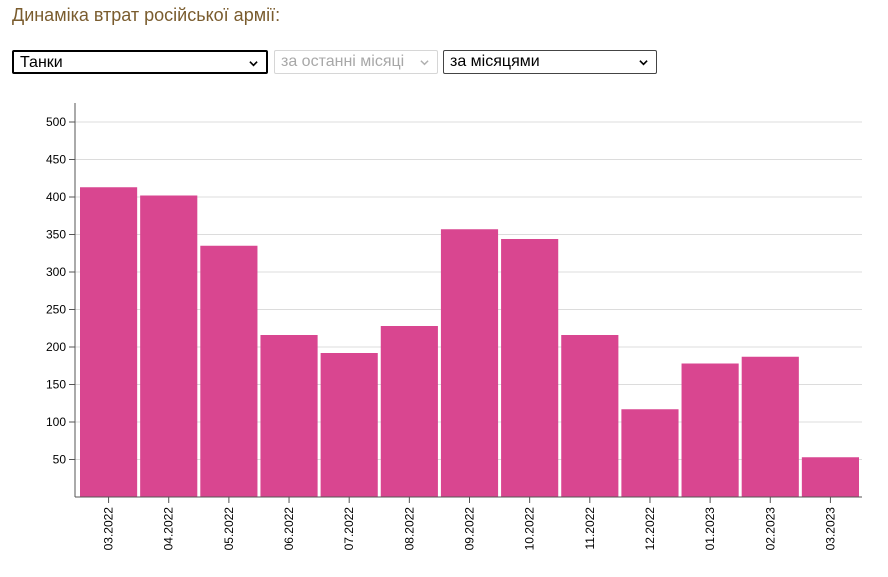 The width and height of the screenshot is (888, 577). I want to click on grouping-select: за місяцями, so click(550, 62).